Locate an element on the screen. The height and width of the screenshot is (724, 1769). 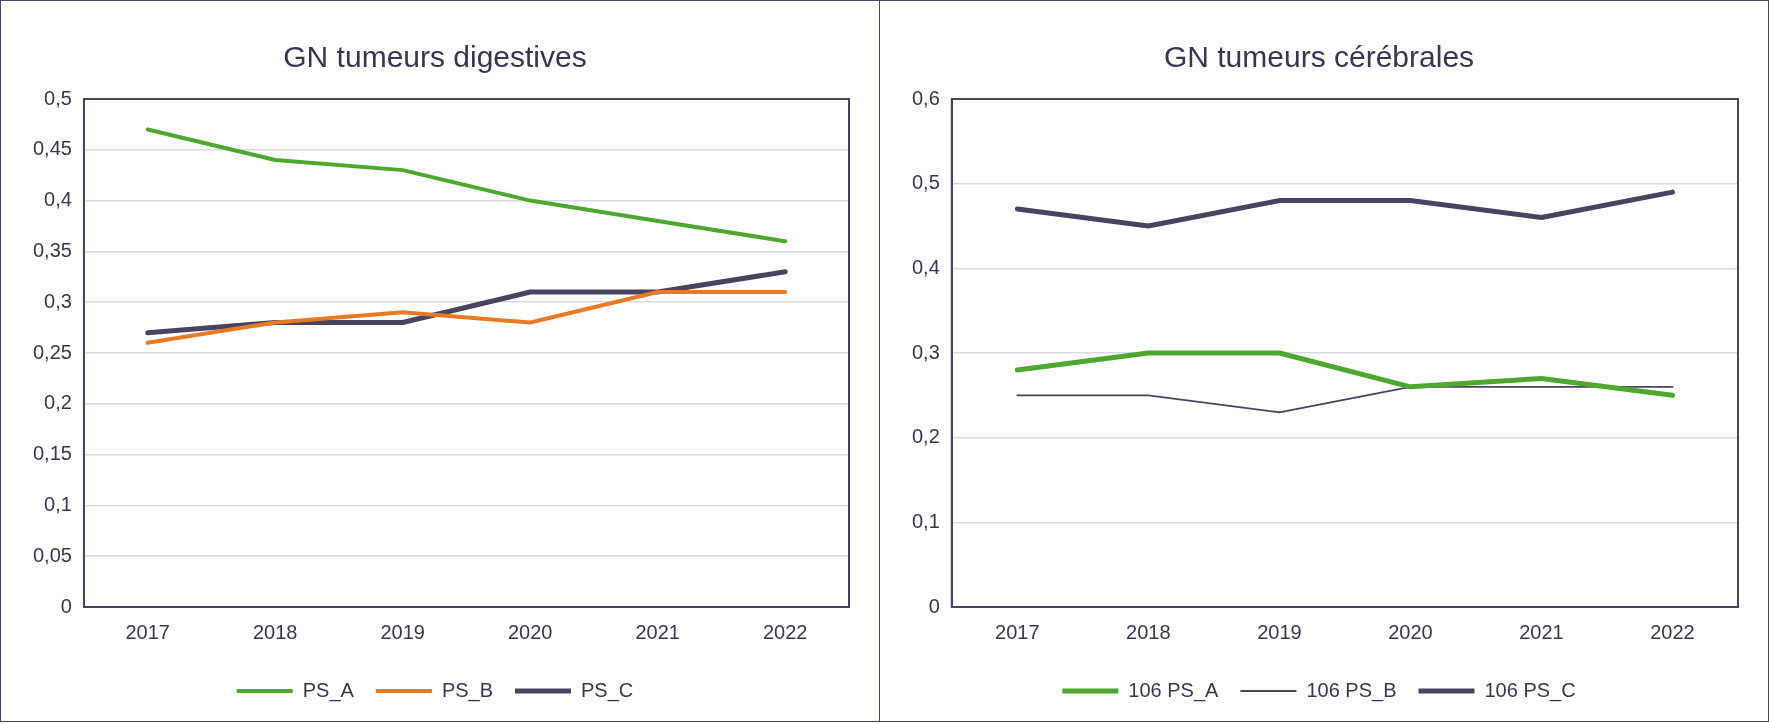
y-tick-label: 0,15 is located at coordinates (52, 453).